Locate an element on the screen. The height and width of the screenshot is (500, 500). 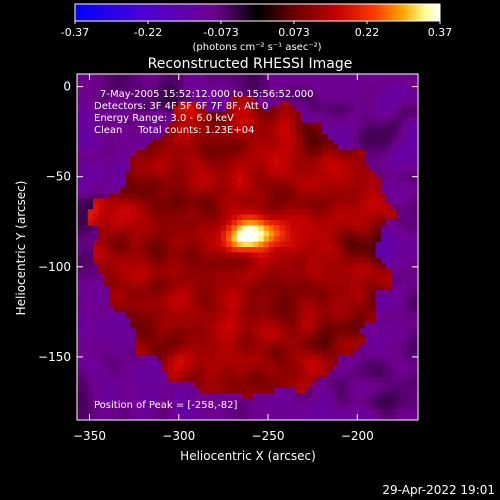
timestamp: 29-Apr-2022 19:01 is located at coordinates (438, 490).